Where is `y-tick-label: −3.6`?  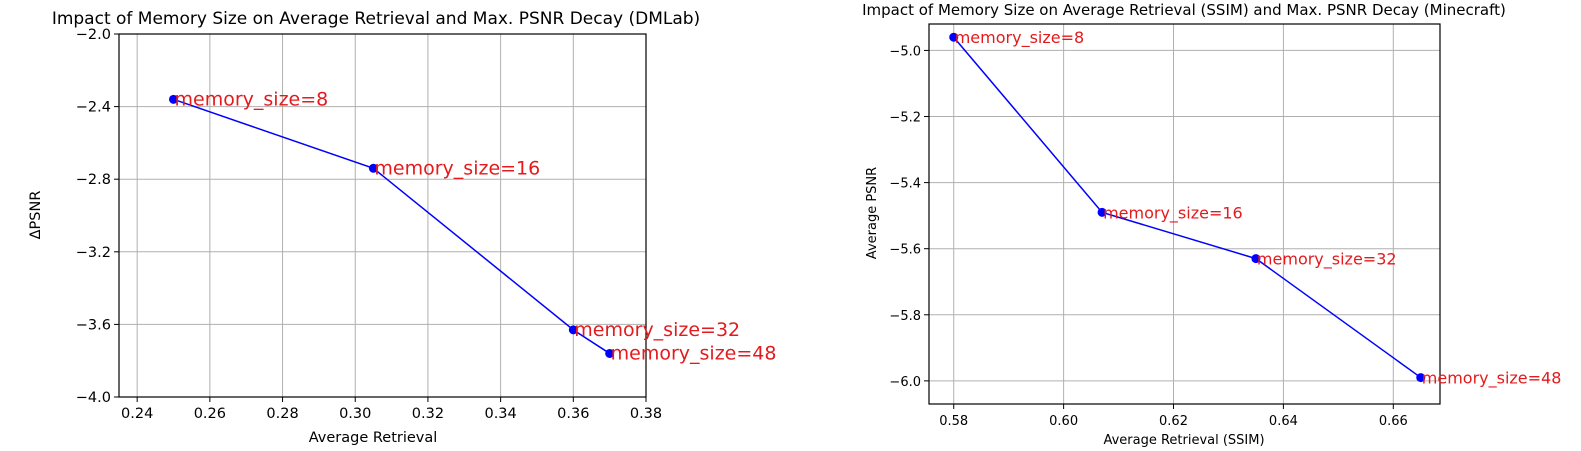 y-tick-label: −3.6 is located at coordinates (93, 325).